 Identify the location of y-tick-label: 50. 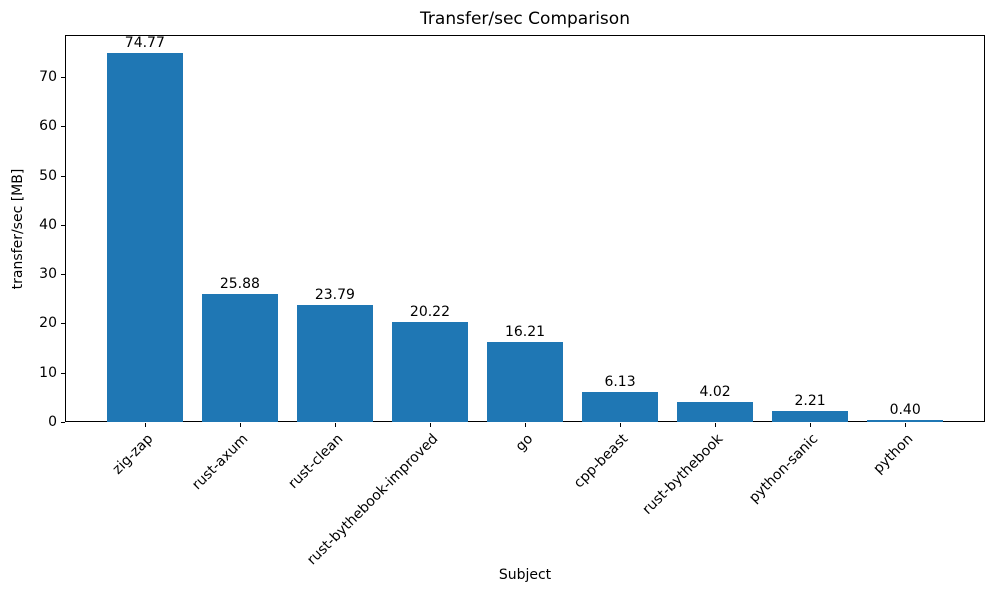
(48, 175).